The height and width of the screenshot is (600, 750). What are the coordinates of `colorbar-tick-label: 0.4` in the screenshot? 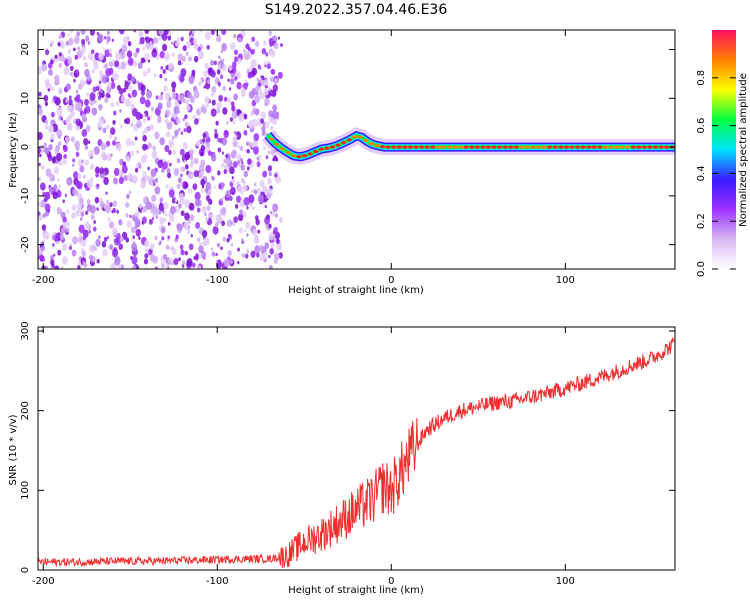 It's located at (701, 173).